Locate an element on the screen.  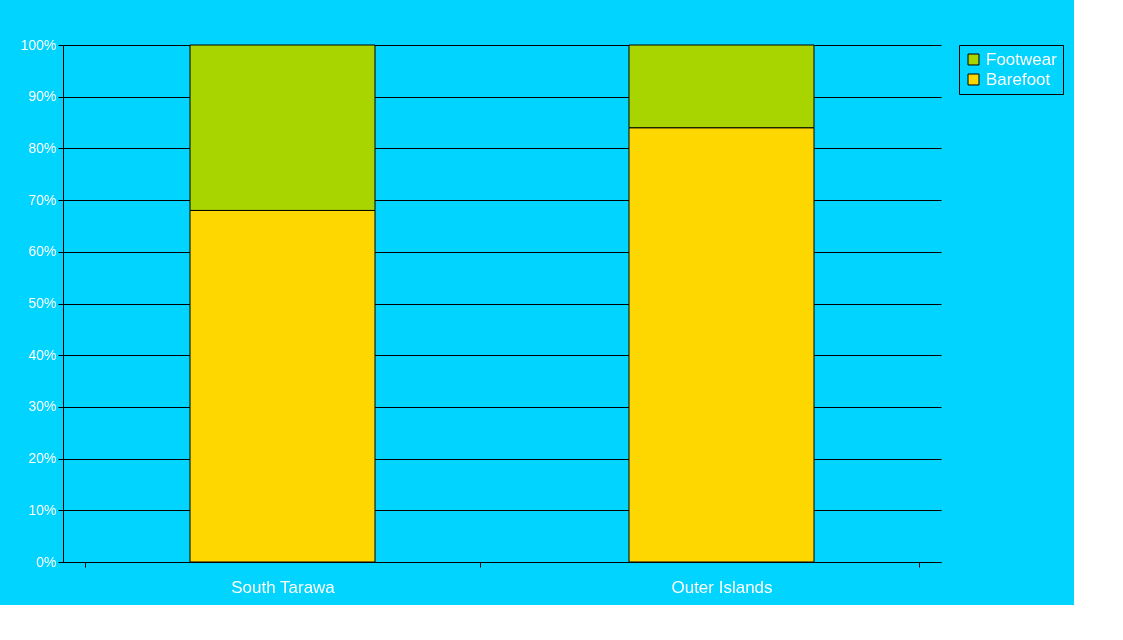
y-tick-label: 90% is located at coordinates (42, 96).